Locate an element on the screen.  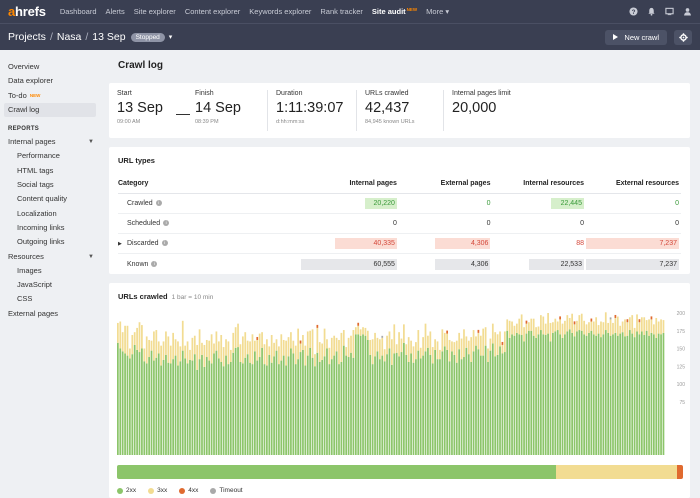
sidebar-item-overview: Overview is located at coordinates (24, 66).